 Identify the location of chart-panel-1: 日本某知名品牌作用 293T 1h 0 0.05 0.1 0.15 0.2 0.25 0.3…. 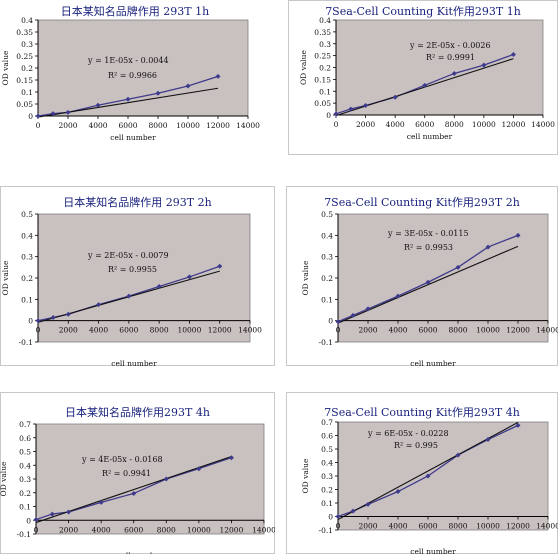
(135, 77).